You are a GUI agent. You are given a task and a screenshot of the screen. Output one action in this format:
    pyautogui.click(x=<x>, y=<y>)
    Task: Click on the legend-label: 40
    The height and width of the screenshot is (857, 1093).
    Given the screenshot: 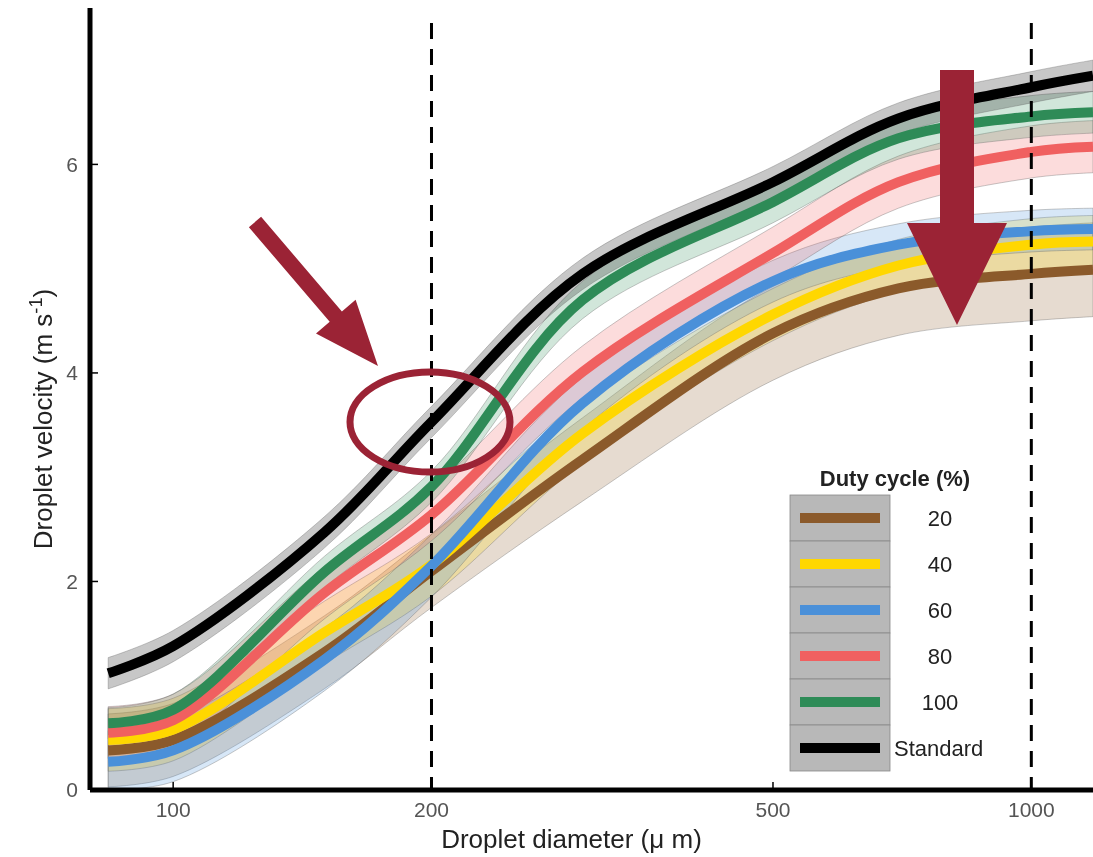 What is the action you would take?
    pyautogui.click(x=940, y=564)
    